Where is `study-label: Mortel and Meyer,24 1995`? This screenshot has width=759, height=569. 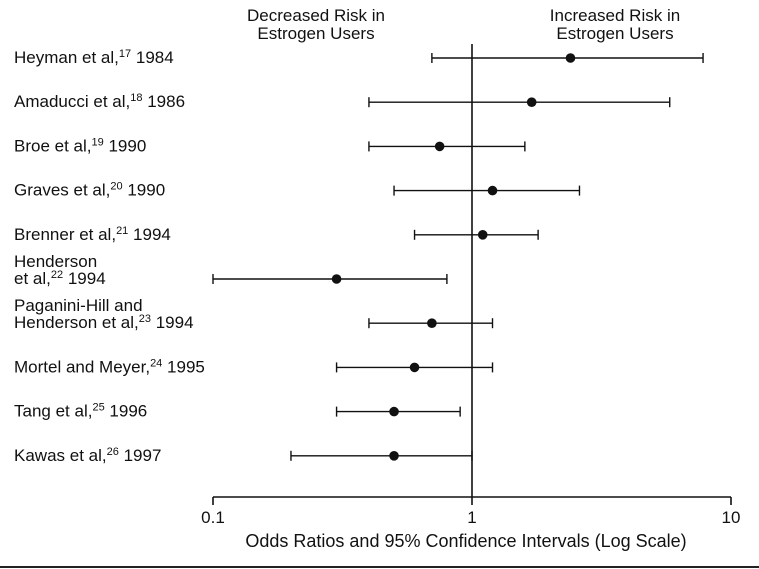
study-label: Mortel and Meyer,24 1995 is located at coordinates (109, 366).